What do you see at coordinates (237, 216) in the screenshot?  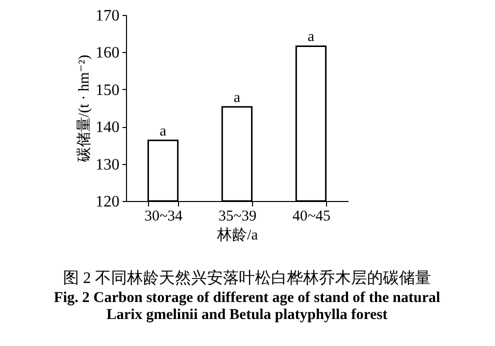 I see `x-tick-label: 35~39` at bounding box center [237, 216].